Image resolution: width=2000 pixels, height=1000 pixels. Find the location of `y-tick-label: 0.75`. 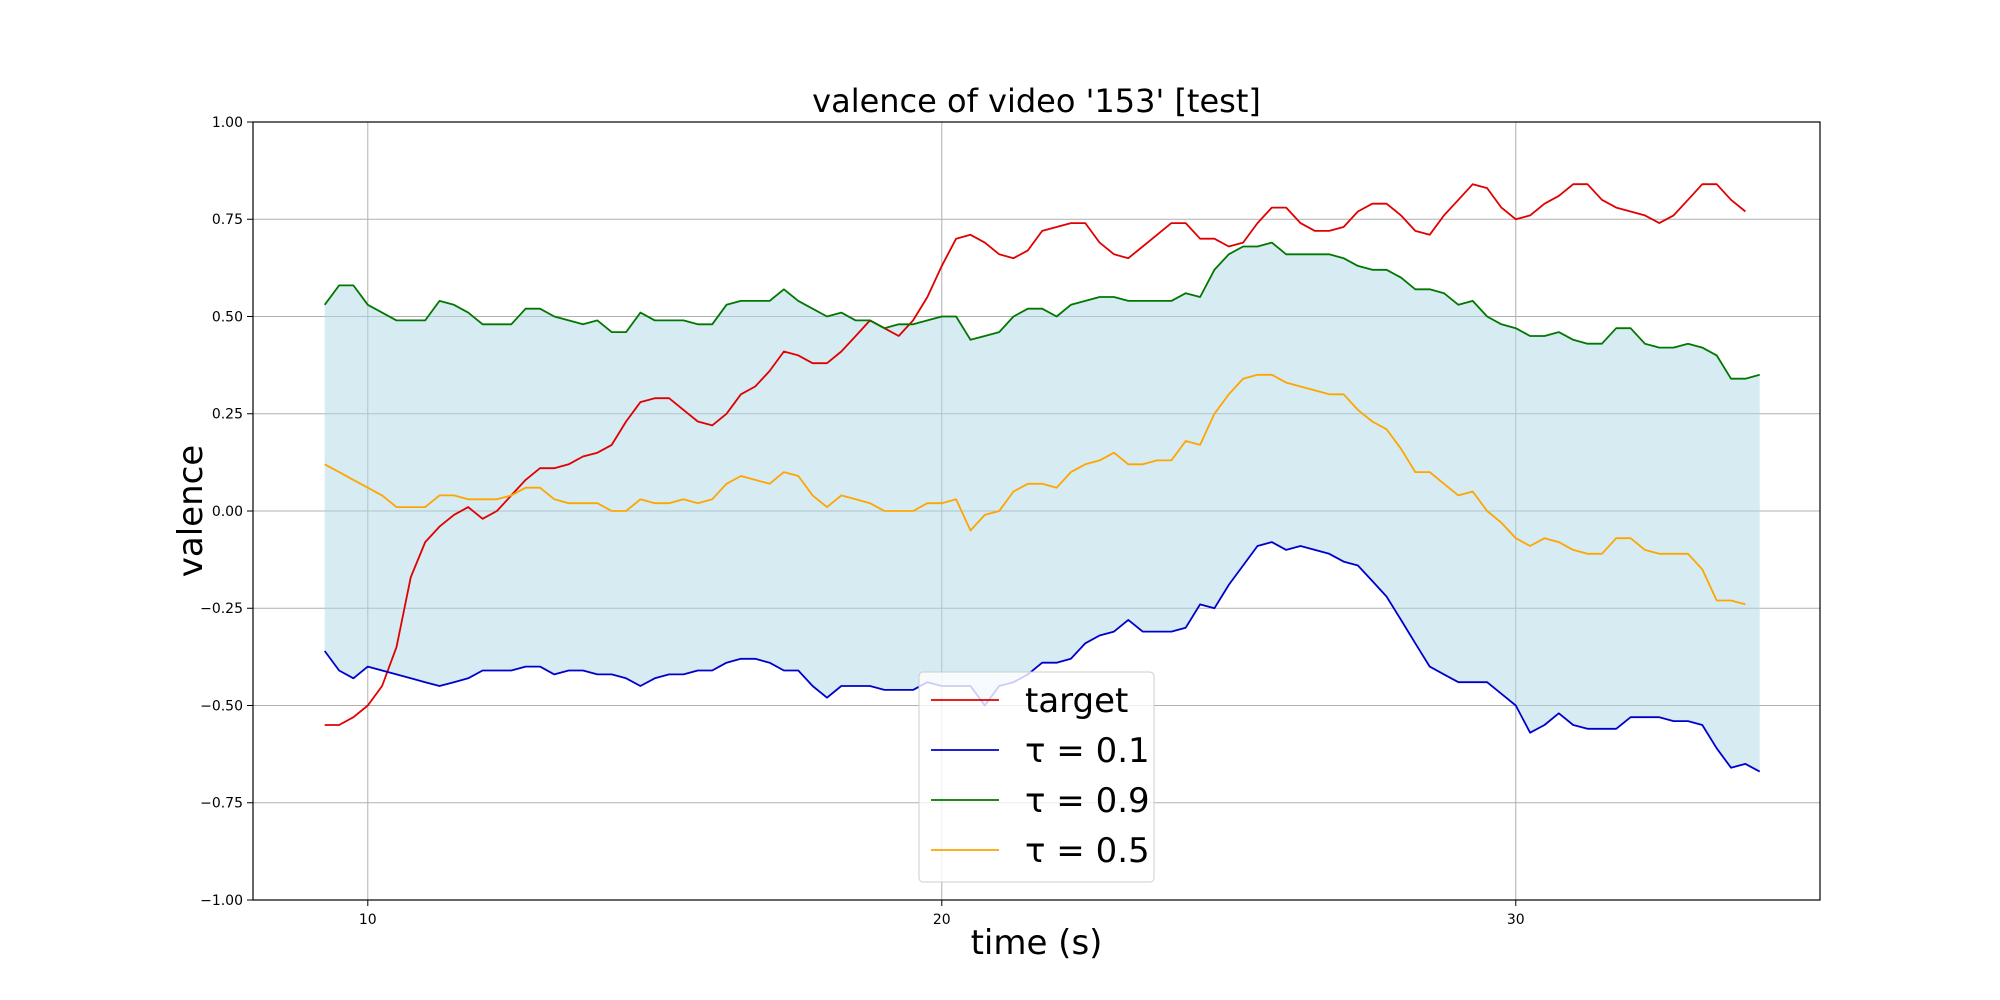

y-tick-label: 0.75 is located at coordinates (227, 220).